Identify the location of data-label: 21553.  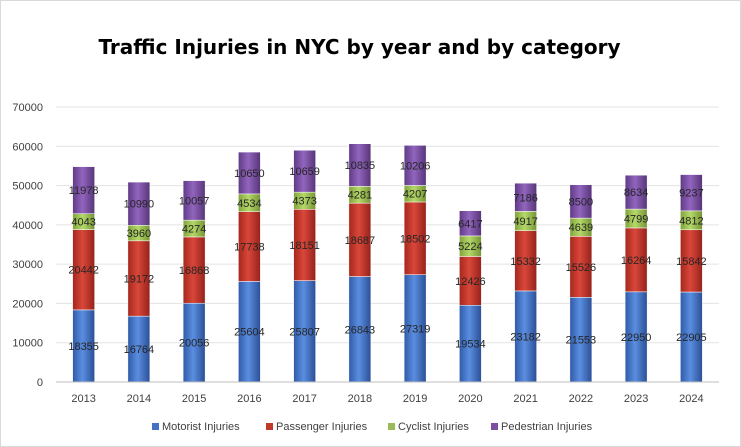
(581, 341).